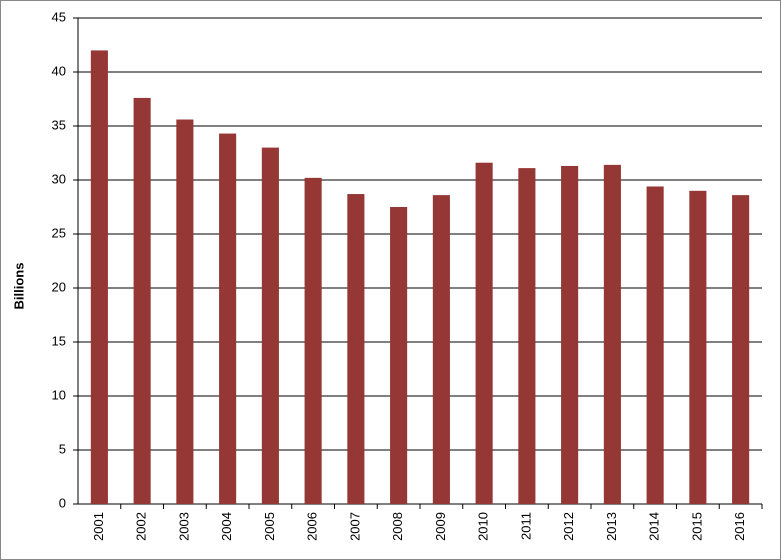 The width and height of the screenshot is (781, 560). What do you see at coordinates (269, 526) in the screenshot?
I see `x-tick-label: 2005` at bounding box center [269, 526].